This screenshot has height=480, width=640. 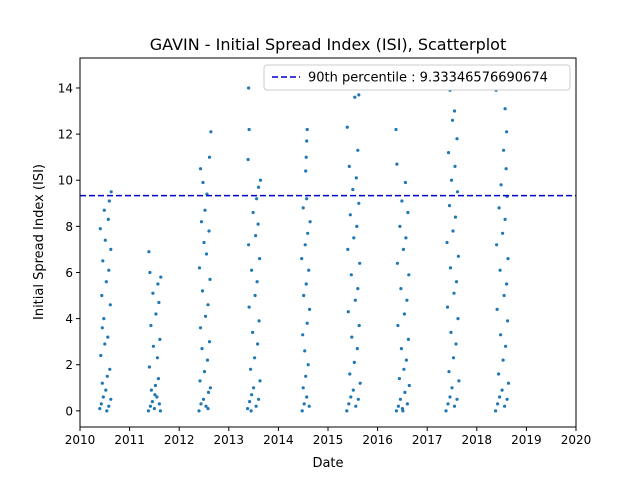 I want to click on y-axis-ticks: 0 2 4 6 8 10 12 14, so click(x=69, y=249).